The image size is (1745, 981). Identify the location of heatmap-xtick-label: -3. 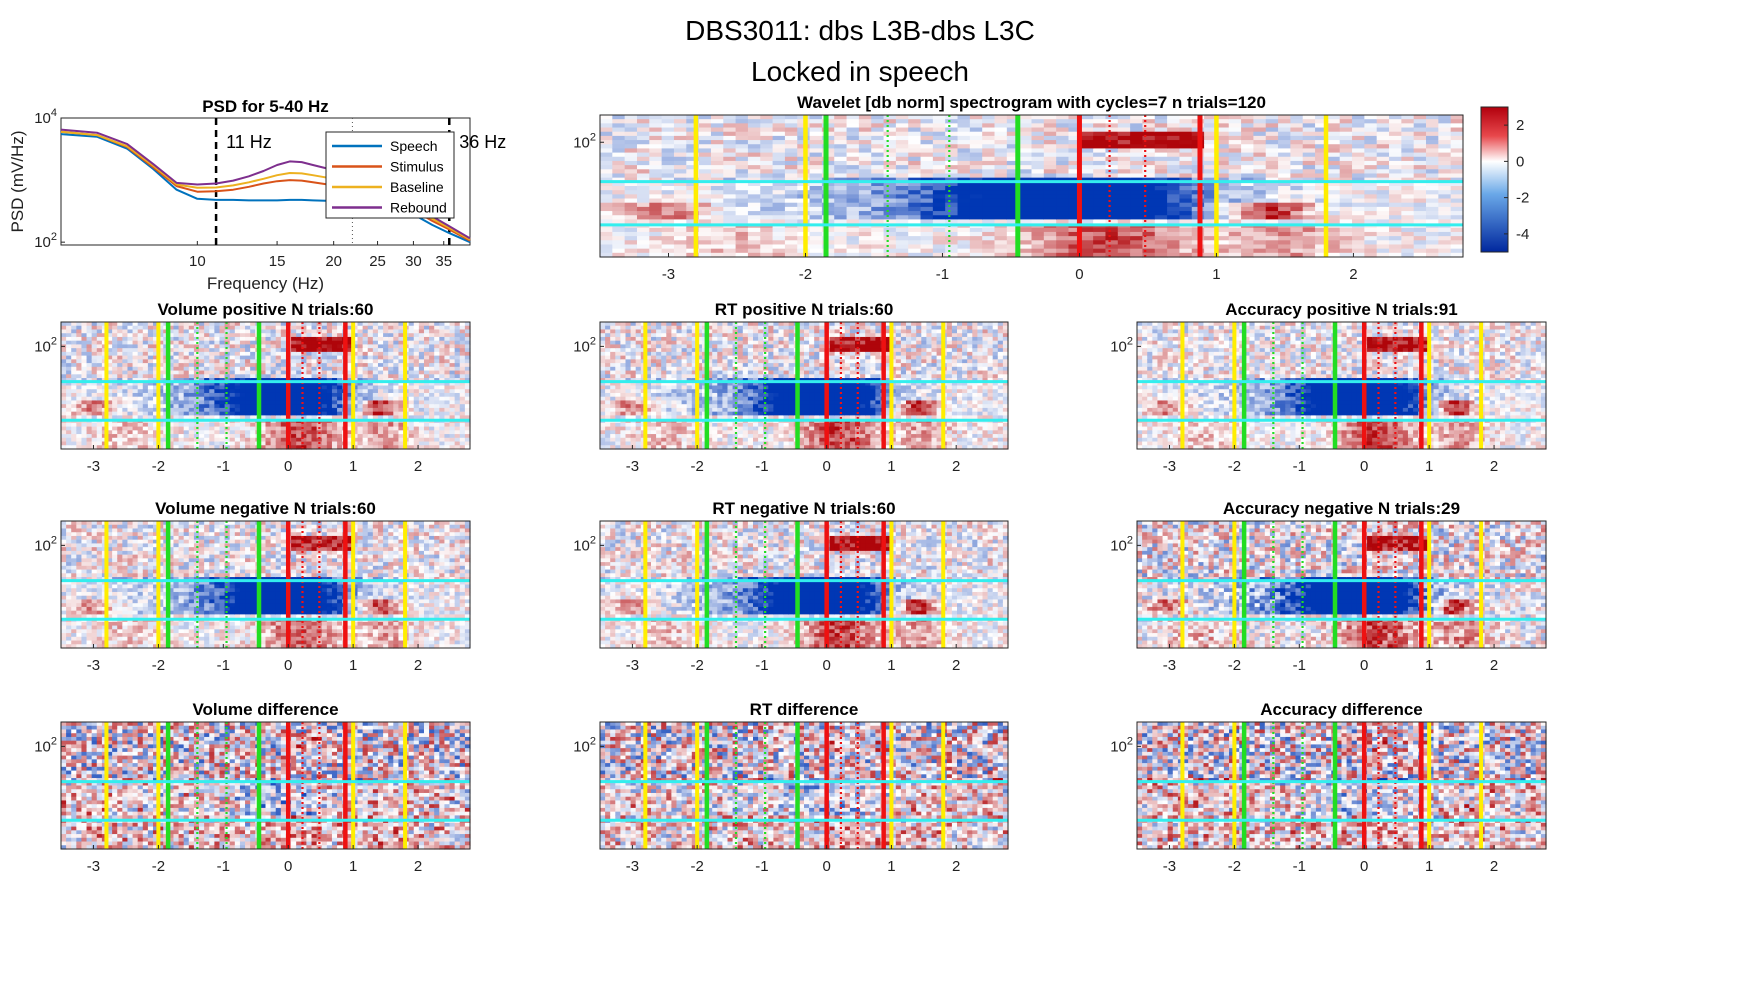
(668, 274).